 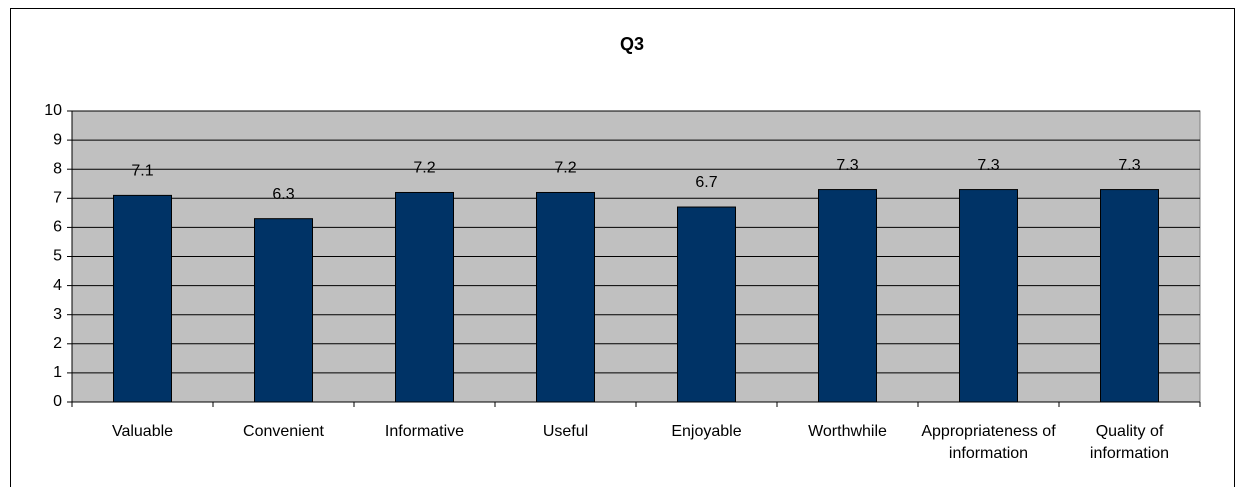 I want to click on y-tick-label: 1, so click(x=57, y=372).